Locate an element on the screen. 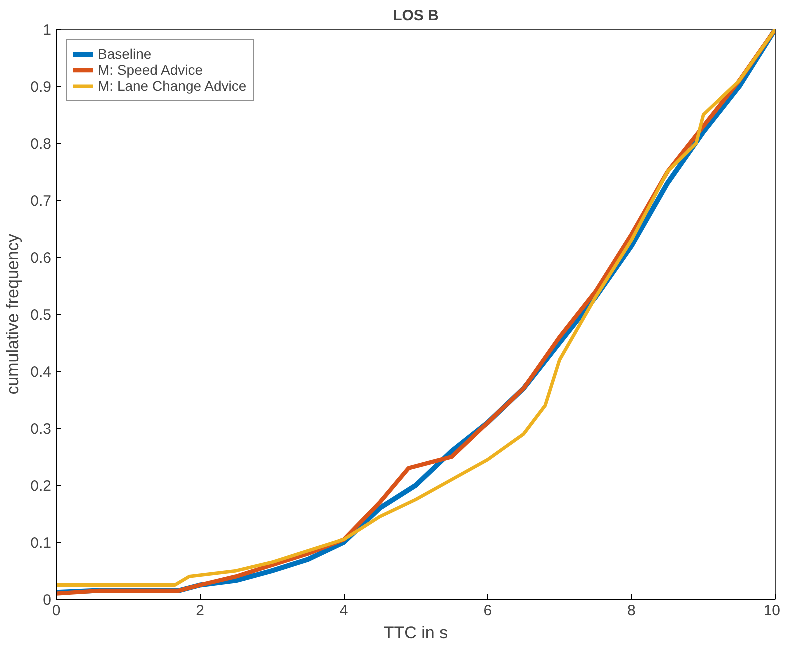 Image resolution: width=788 pixels, height=655 pixels. legend-label: M: Speed Advice is located at coordinates (151, 70).